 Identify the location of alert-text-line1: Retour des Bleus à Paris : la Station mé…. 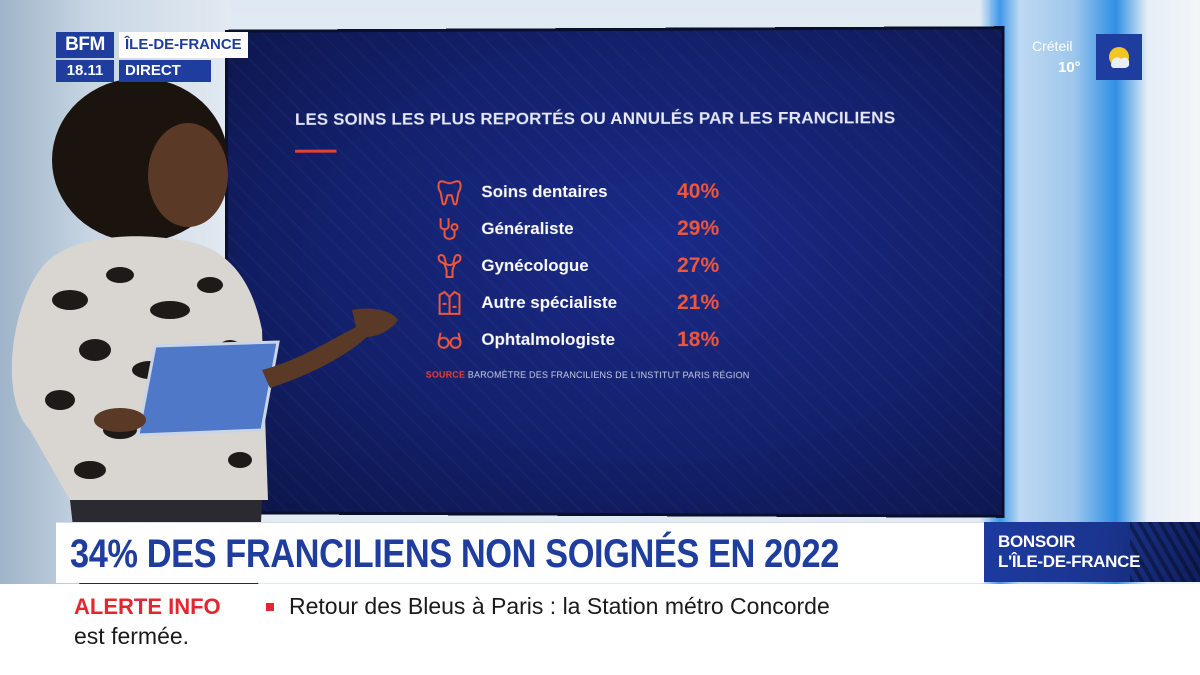
(559, 606).